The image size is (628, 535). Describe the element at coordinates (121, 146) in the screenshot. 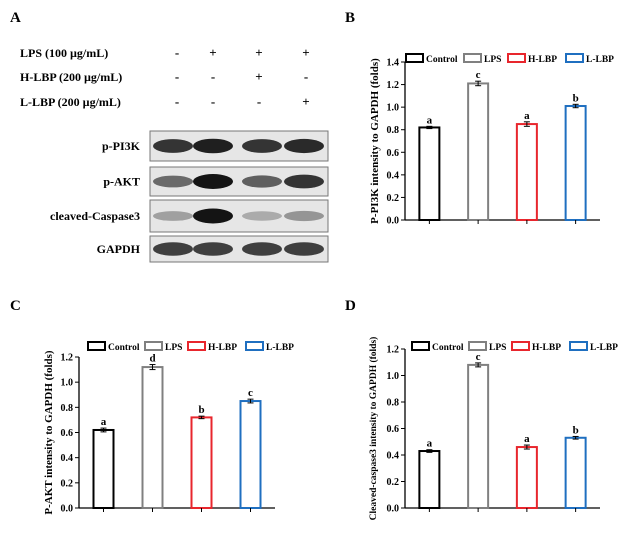

I see `band-label: p-PI3K` at that location.